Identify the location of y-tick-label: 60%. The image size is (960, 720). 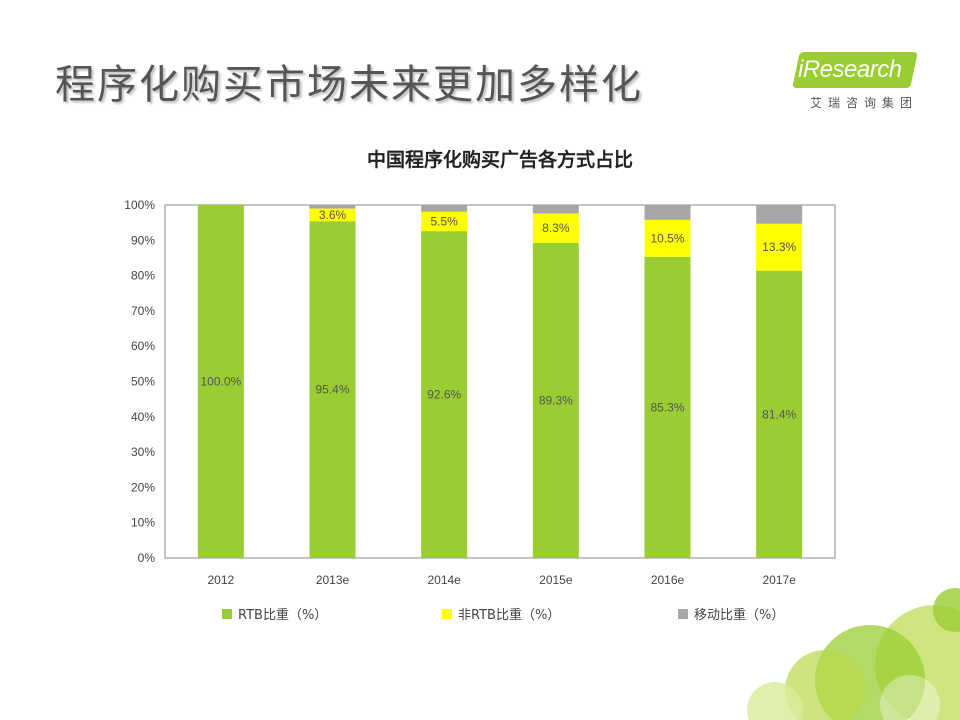
(143, 346).